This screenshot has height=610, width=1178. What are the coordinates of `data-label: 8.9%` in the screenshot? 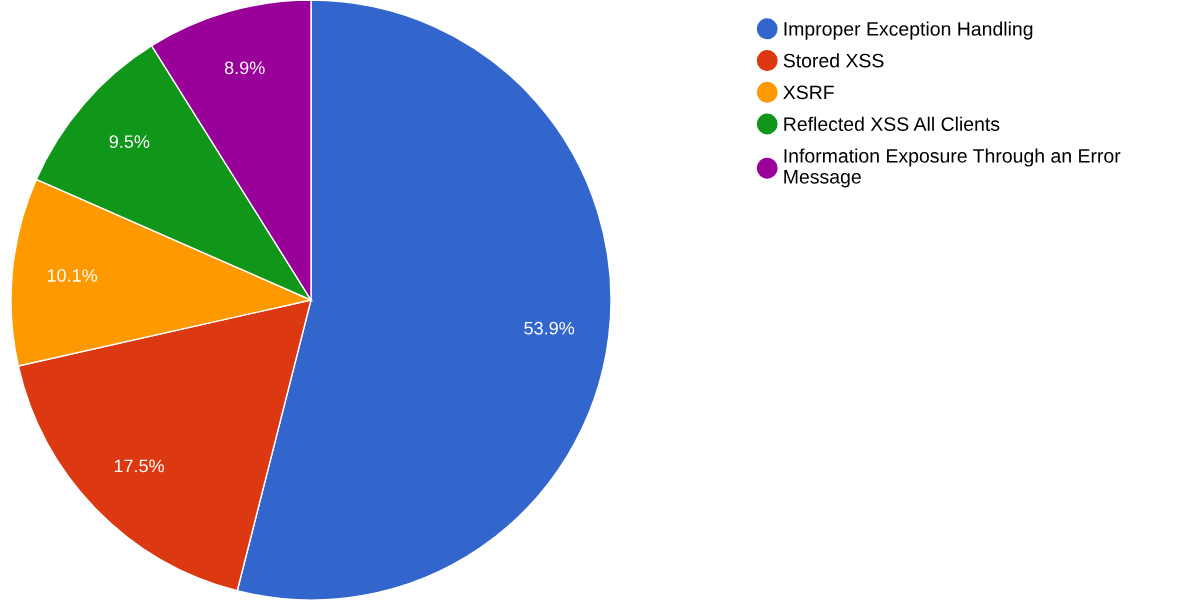 It's located at (244, 68).